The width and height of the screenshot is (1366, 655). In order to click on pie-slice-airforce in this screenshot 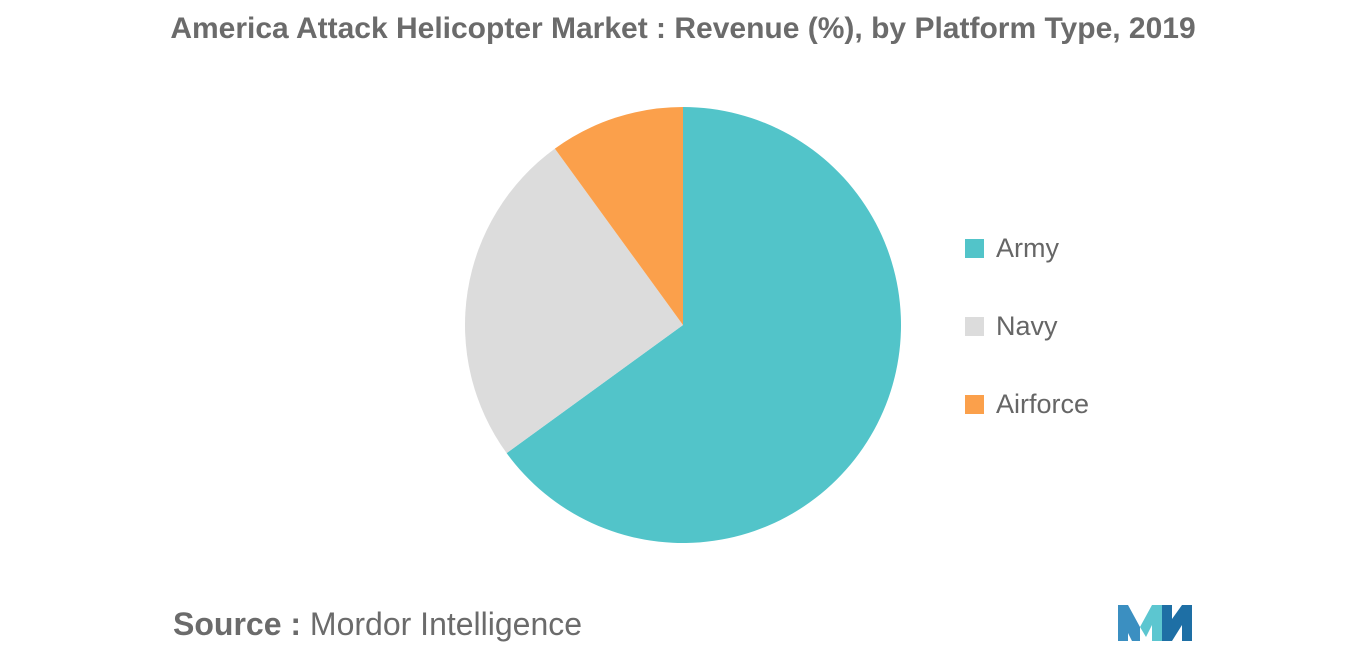, I will do `click(618, 216)`.